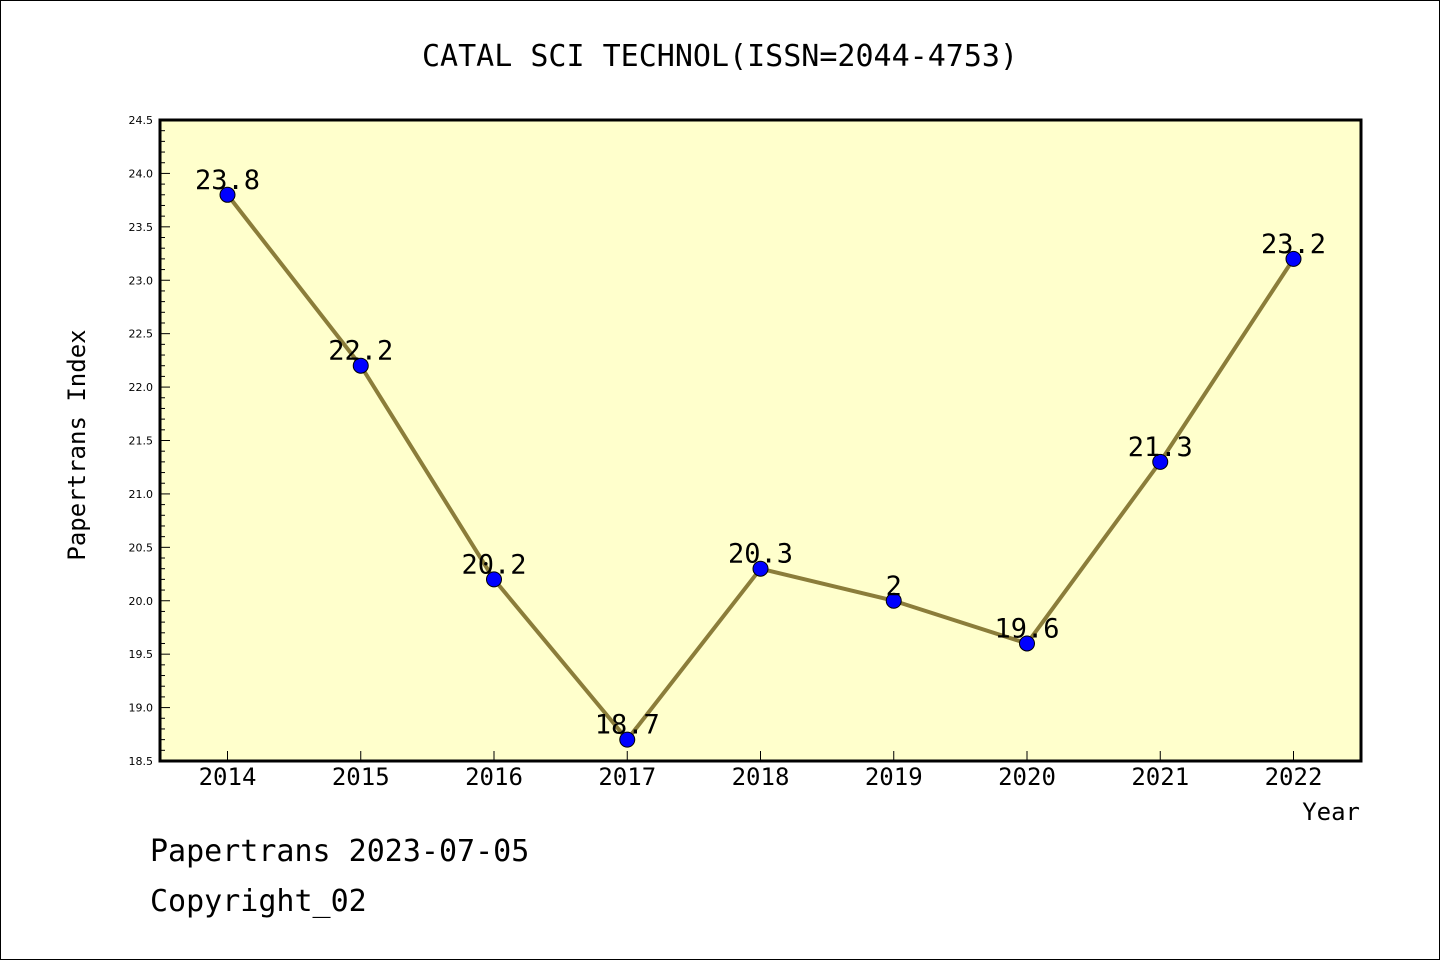 This screenshot has height=960, width=1440. Describe the element at coordinates (1026, 628) in the screenshot. I see `data-label-2020: 19.6` at that location.